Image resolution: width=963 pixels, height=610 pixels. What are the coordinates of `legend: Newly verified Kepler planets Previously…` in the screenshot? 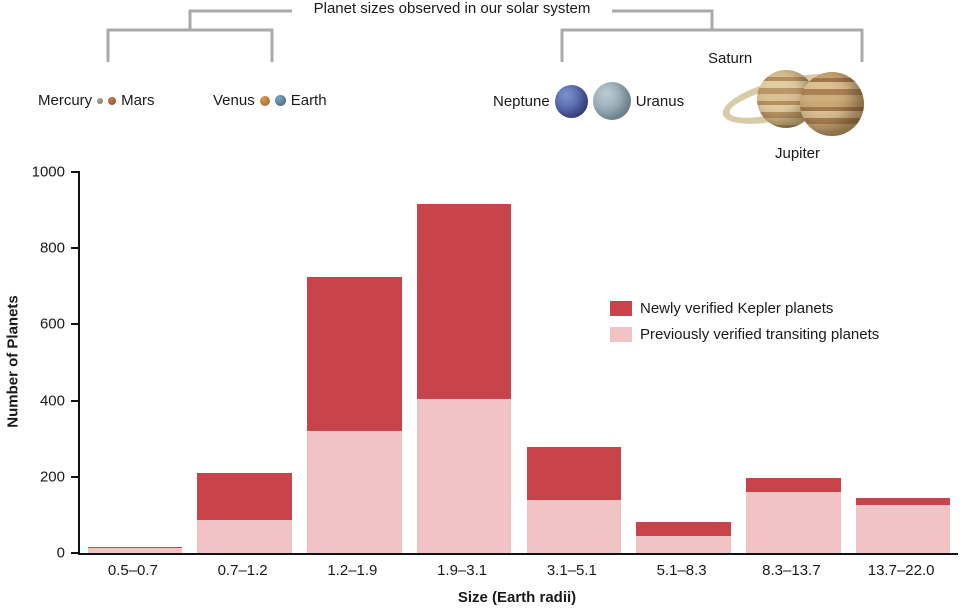 It's located at (744, 321).